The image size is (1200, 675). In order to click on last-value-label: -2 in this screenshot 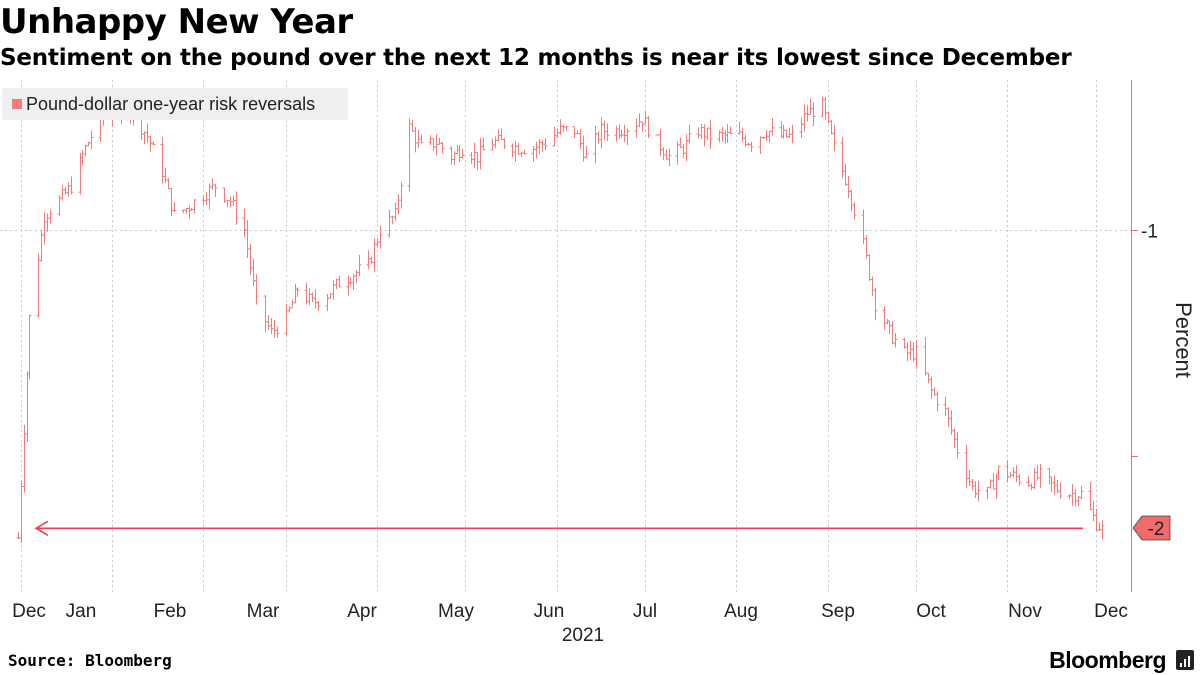, I will do `click(1156, 529)`.